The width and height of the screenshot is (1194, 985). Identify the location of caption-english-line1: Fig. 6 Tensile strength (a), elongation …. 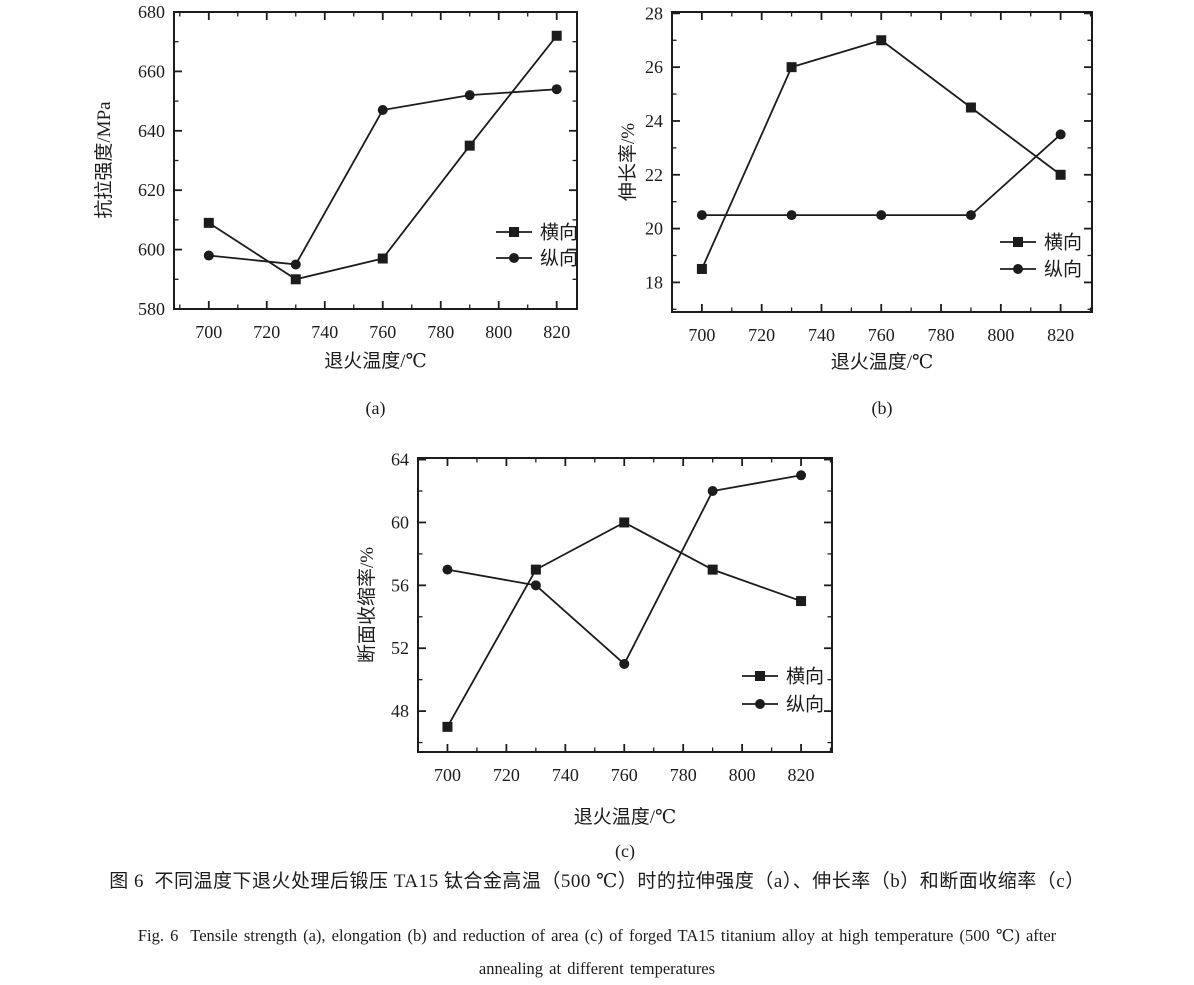
(597, 935).